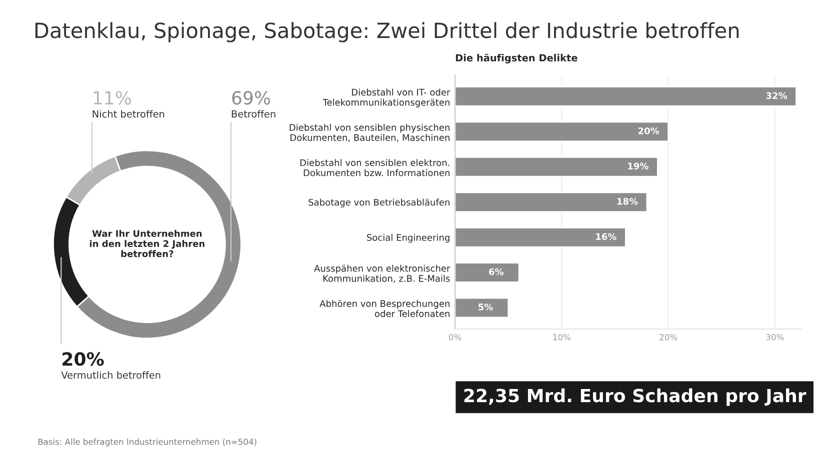 This screenshot has width=835, height=470. Describe the element at coordinates (496, 272) in the screenshot. I see `data-label: 6%` at that location.